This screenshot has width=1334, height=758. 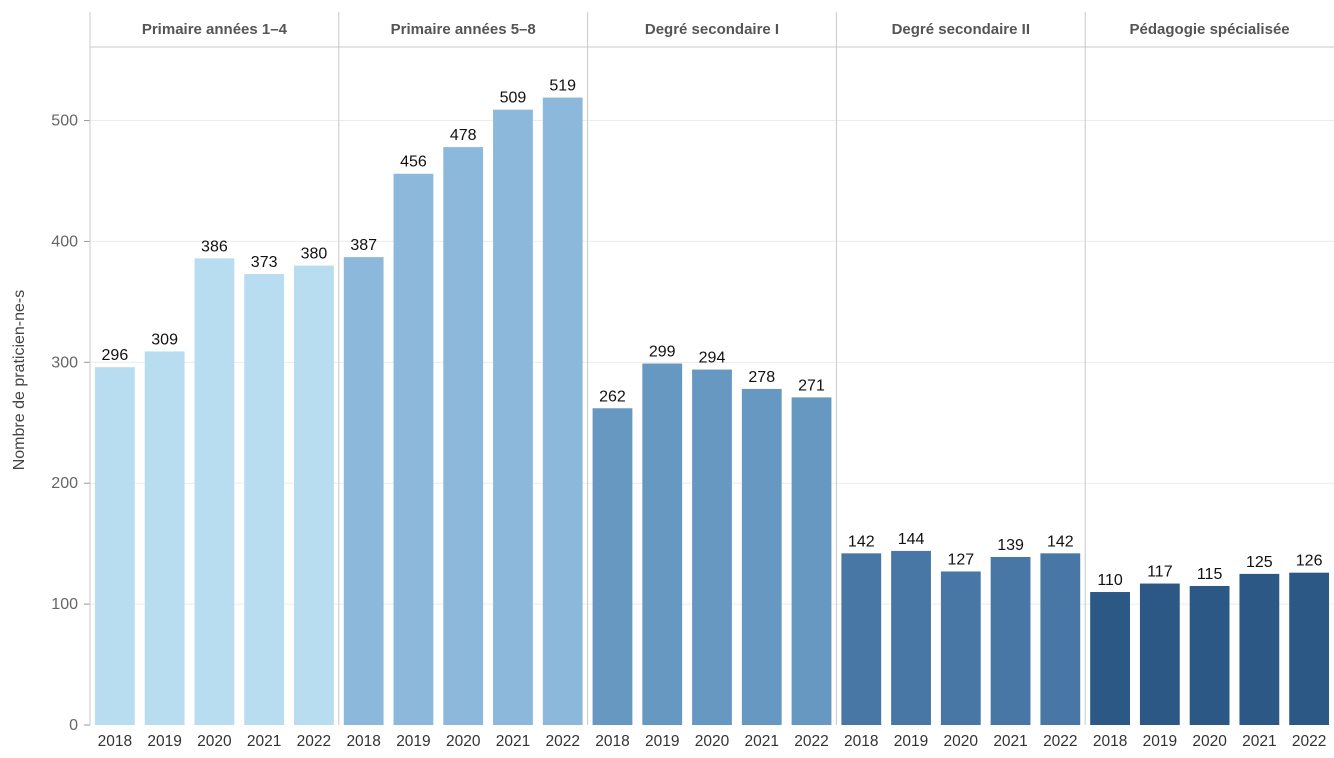 What do you see at coordinates (363, 491) in the screenshot?
I see `bar-2-2018` at bounding box center [363, 491].